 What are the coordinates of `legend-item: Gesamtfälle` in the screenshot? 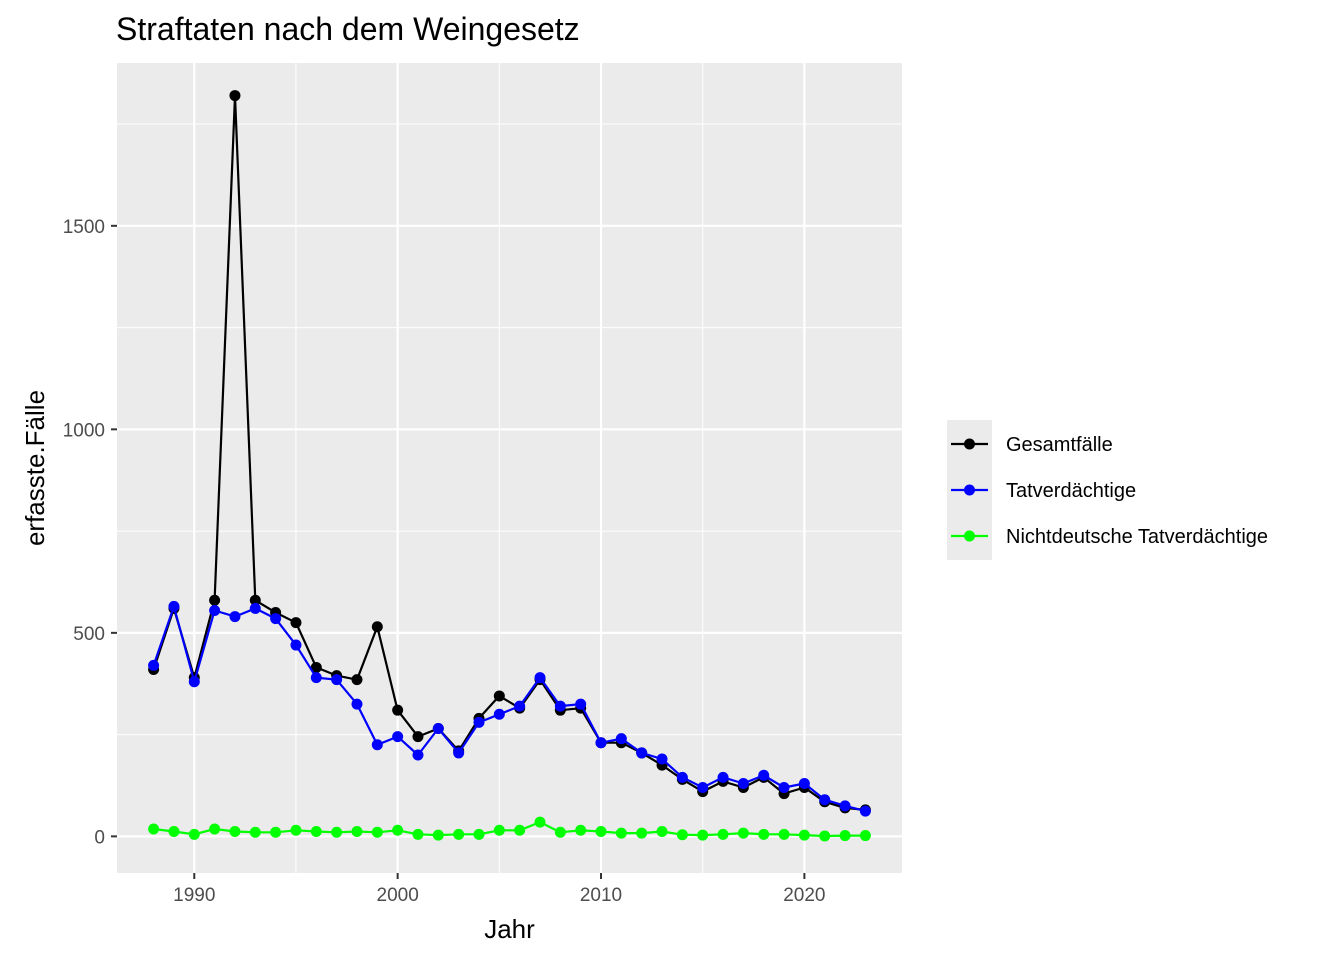 It's located at (1032, 445).